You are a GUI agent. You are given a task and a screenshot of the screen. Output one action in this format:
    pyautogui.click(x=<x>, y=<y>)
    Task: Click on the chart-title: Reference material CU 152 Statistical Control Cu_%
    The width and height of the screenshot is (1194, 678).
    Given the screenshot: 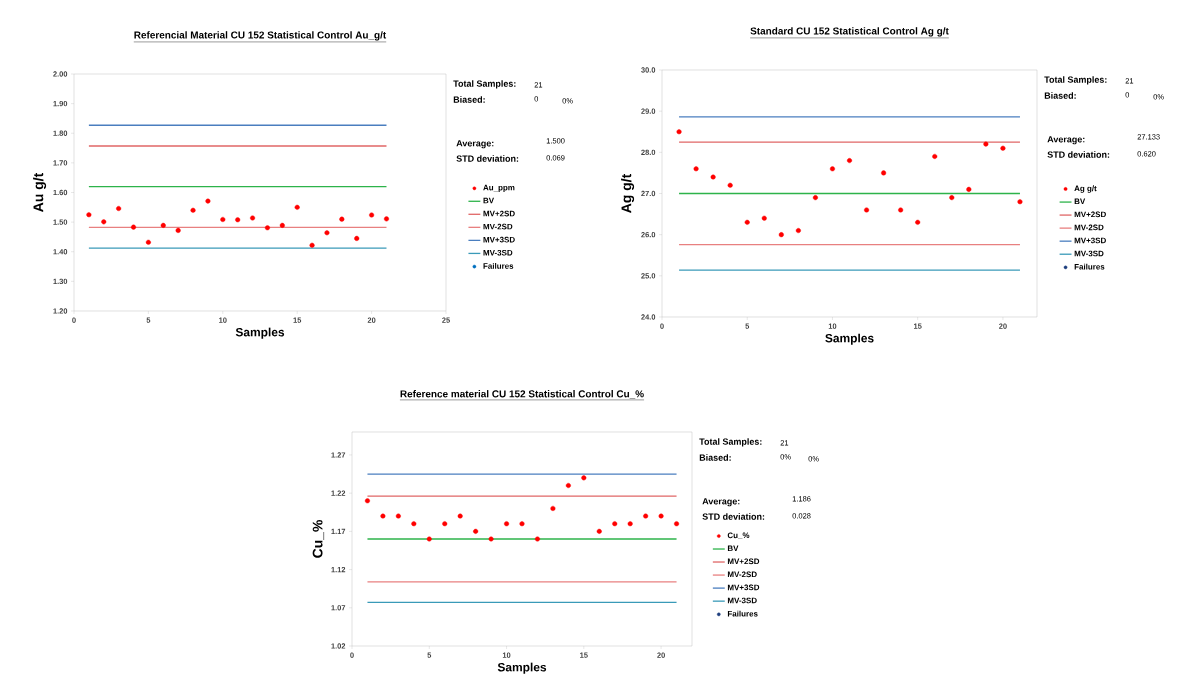 What is the action you would take?
    pyautogui.click(x=522, y=394)
    